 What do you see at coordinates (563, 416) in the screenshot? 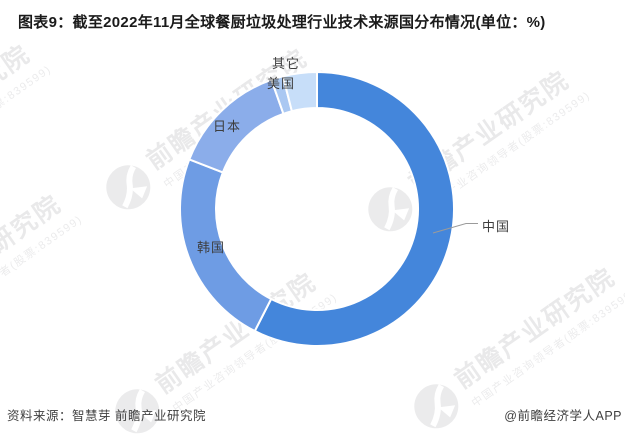
I see `credit-note: @前瞻经济学人APP` at bounding box center [563, 416].